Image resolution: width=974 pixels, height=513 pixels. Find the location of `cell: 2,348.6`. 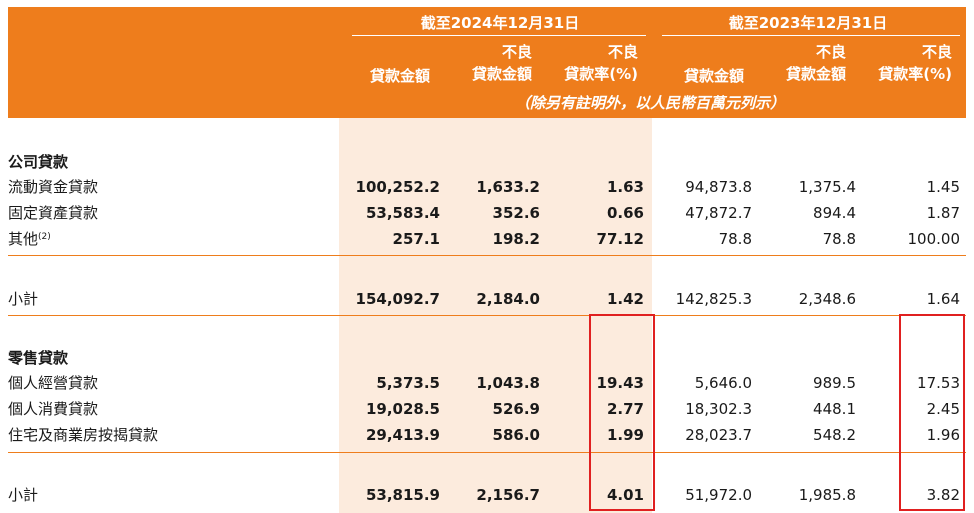

cell: 2,348.6 is located at coordinates (827, 299).